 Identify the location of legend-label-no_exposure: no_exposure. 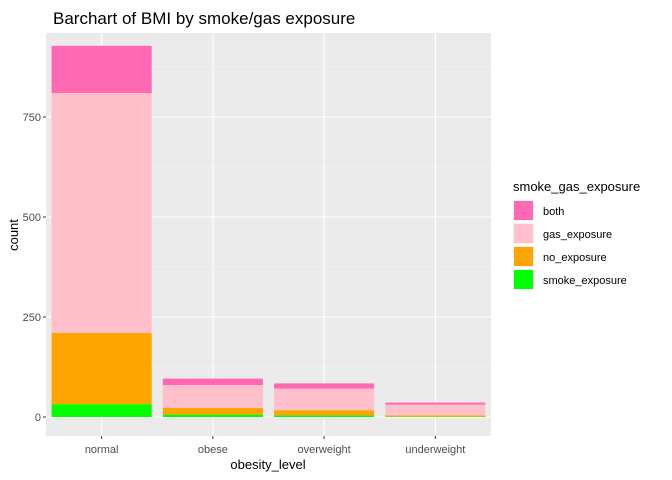
(575, 258).